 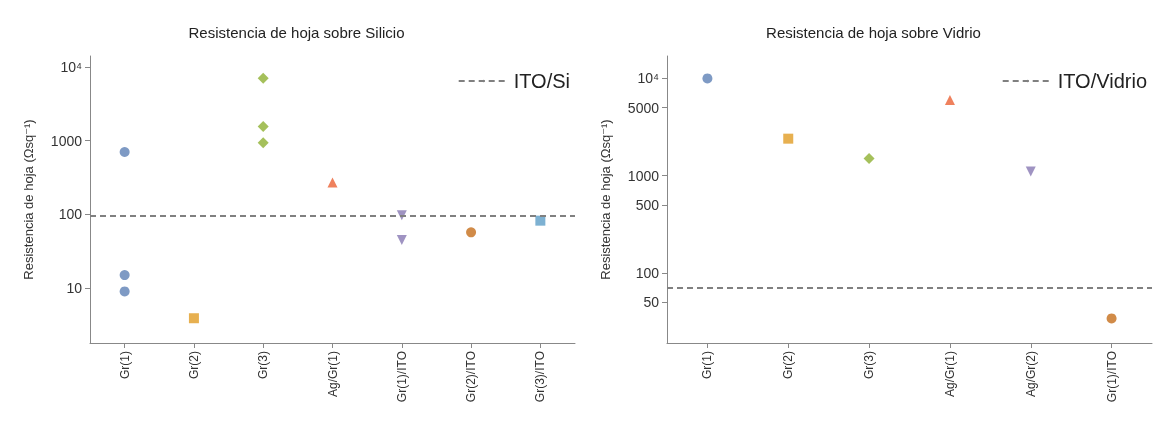 I want to click on y-tick-label: 500, so click(x=647, y=204).